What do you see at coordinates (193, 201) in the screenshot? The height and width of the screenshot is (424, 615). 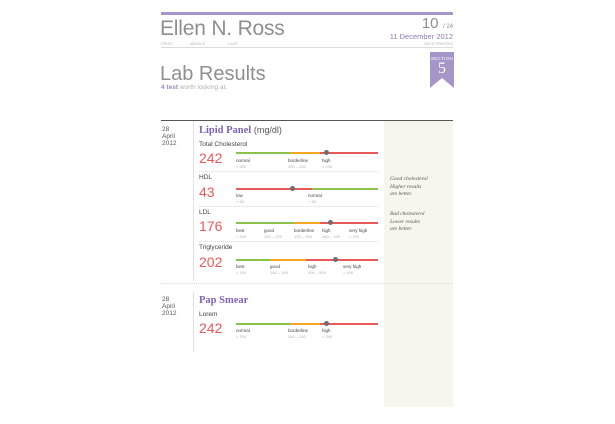 I see `date-column-divider` at bounding box center [193, 201].